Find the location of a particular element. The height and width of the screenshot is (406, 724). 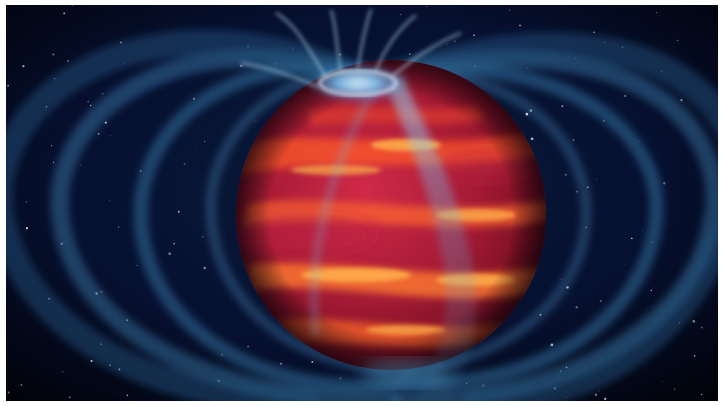

aurora-ring is located at coordinates (351, 55).